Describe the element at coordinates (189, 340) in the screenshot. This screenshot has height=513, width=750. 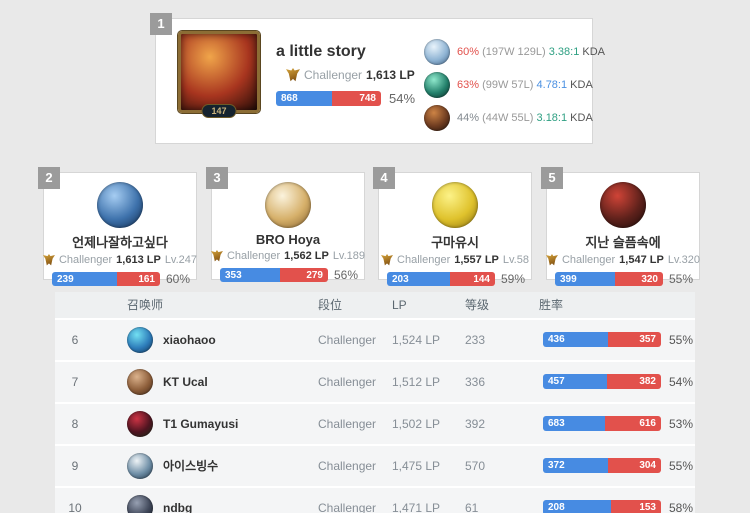
I see `summoner-name: xiaohaoo` at that location.